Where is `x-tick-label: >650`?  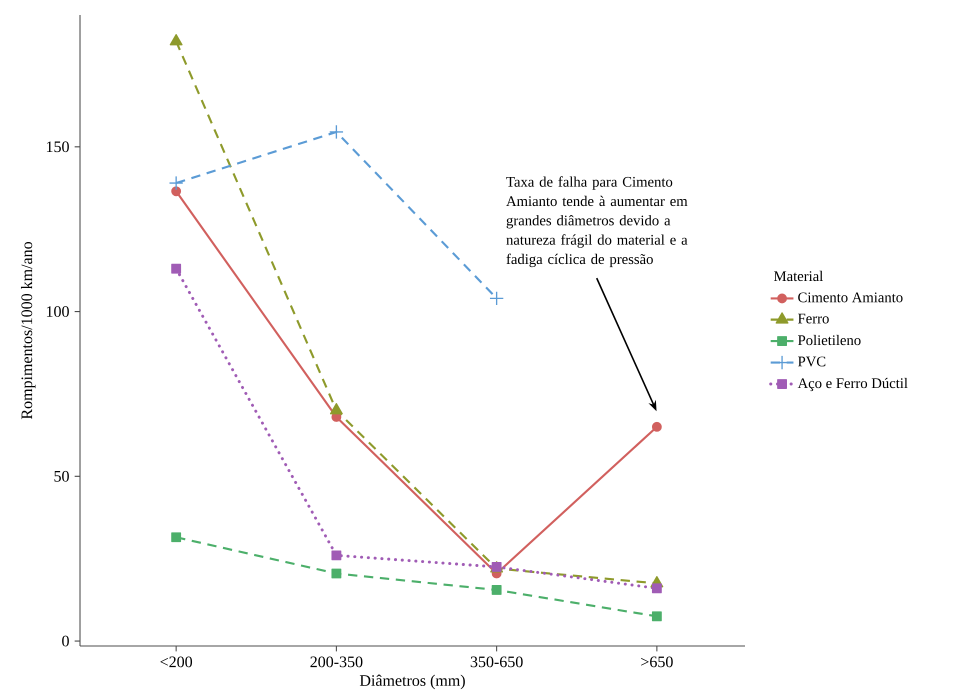 x-tick-label: >650 is located at coordinates (657, 662).